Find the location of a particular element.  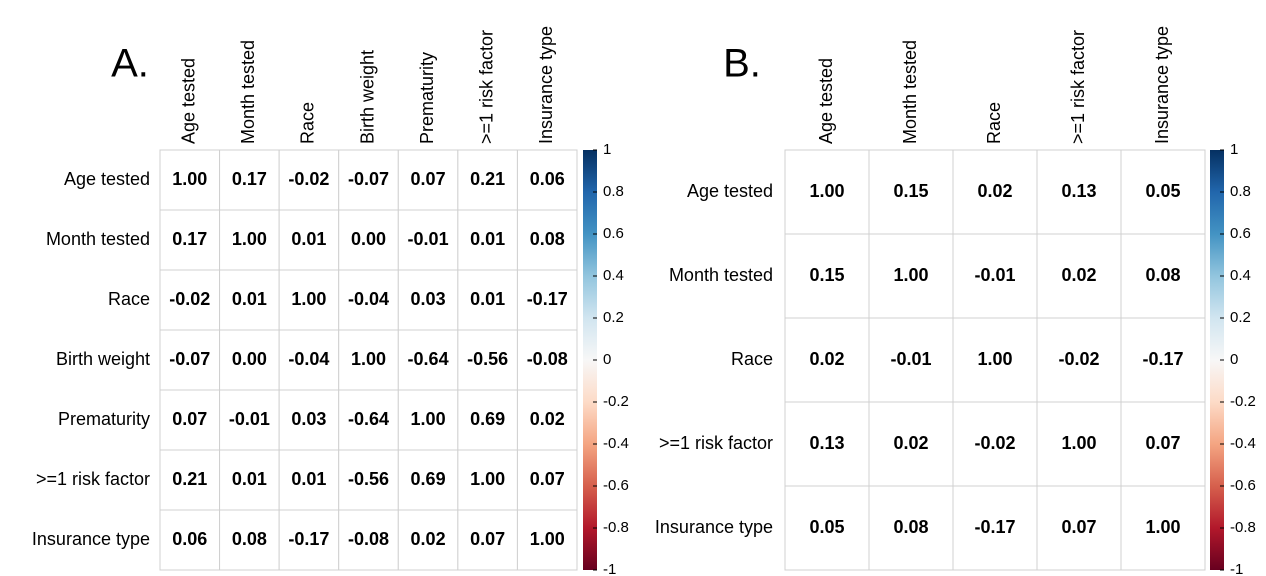

colorbar-tick-label: 1 is located at coordinates (607, 149).